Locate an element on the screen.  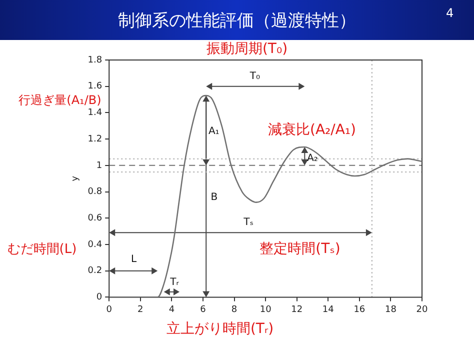
annotation: 減衰比(A₂/A₁) is located at coordinates (312, 130).